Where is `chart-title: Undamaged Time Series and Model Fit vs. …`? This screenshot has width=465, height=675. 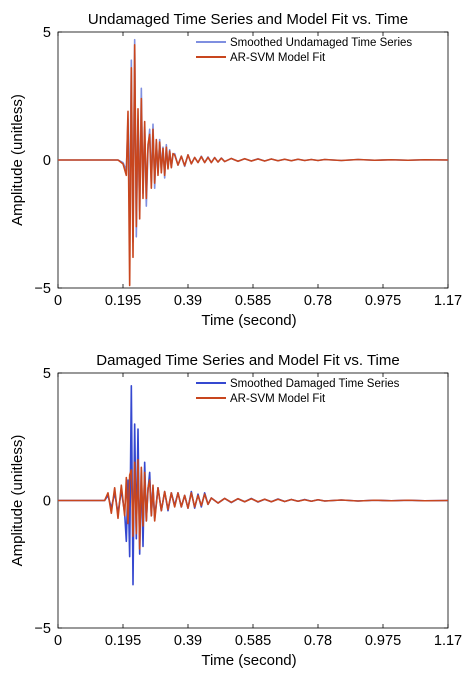 chart-title: Undamaged Time Series and Model Fit vs. … is located at coordinates (248, 19).